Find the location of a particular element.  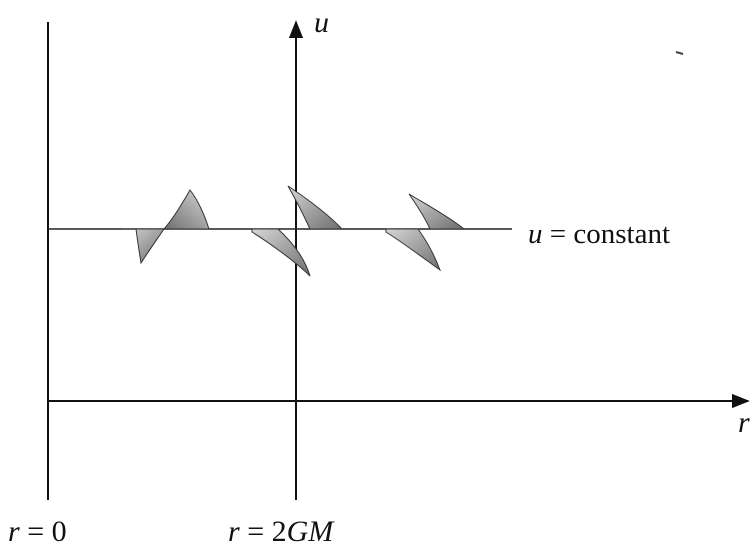

r-axis-label: r is located at coordinates (744, 422).